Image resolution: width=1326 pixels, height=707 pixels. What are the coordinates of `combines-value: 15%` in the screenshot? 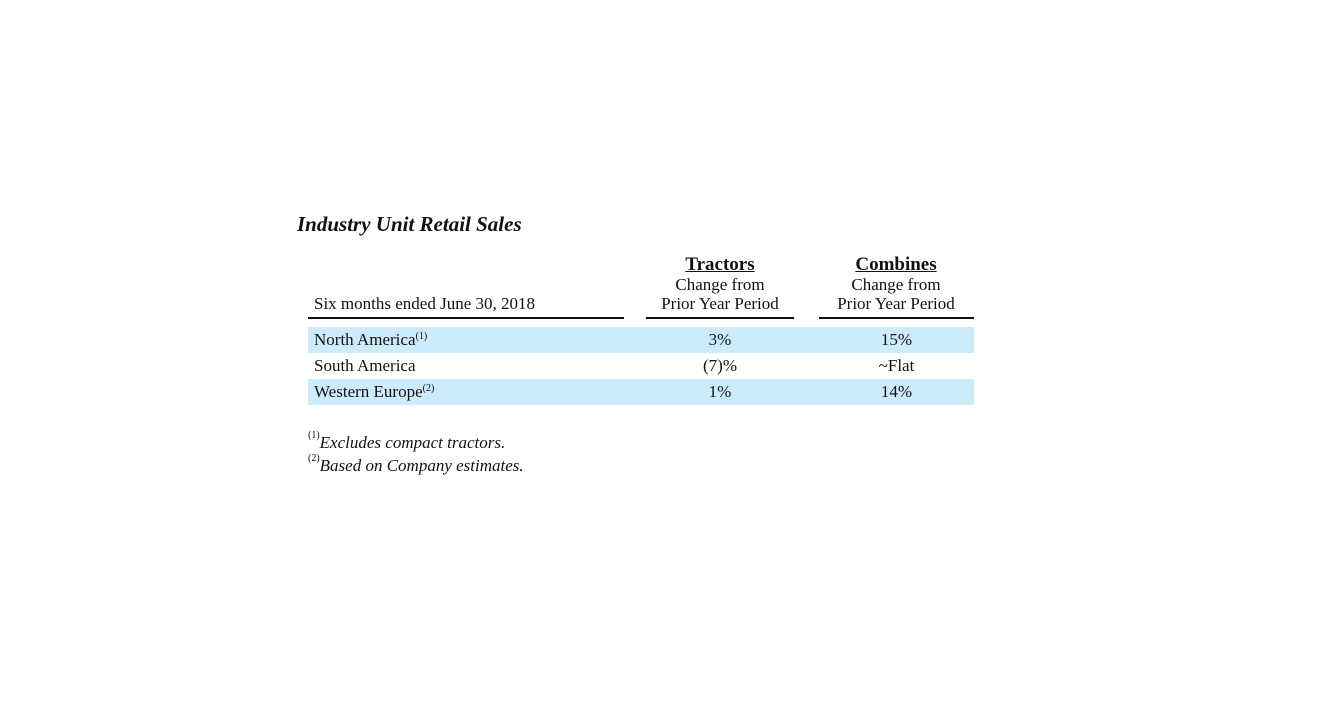 It's located at (896, 339).